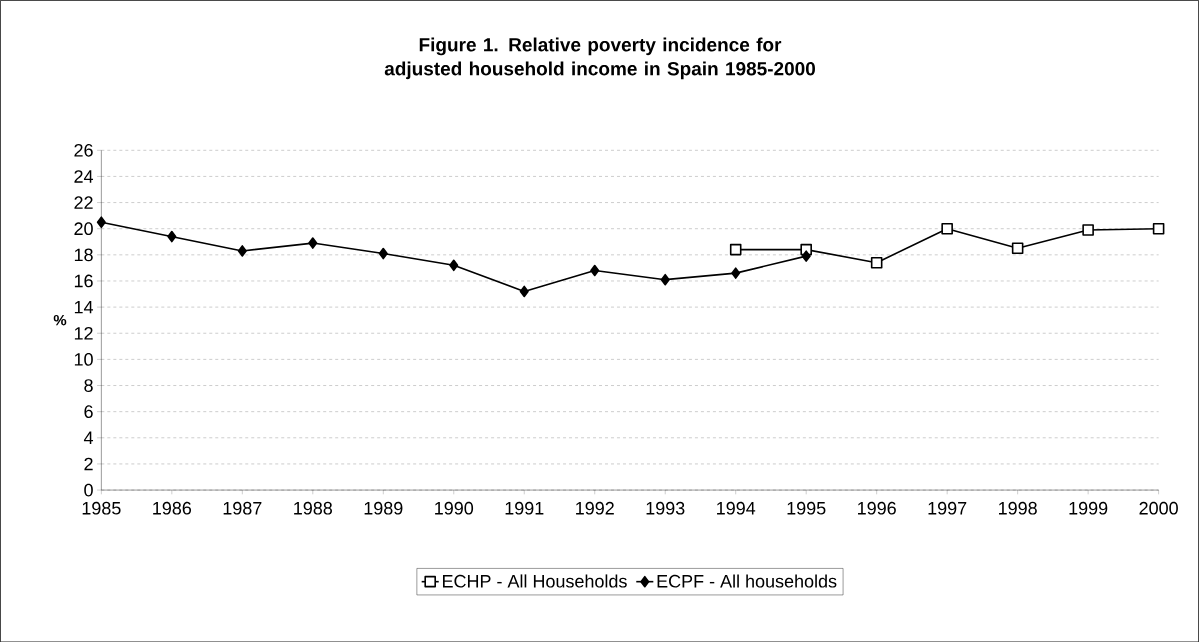 The image size is (1199, 642). What do you see at coordinates (88, 385) in the screenshot?
I see `y-tick-label: 8` at bounding box center [88, 385].